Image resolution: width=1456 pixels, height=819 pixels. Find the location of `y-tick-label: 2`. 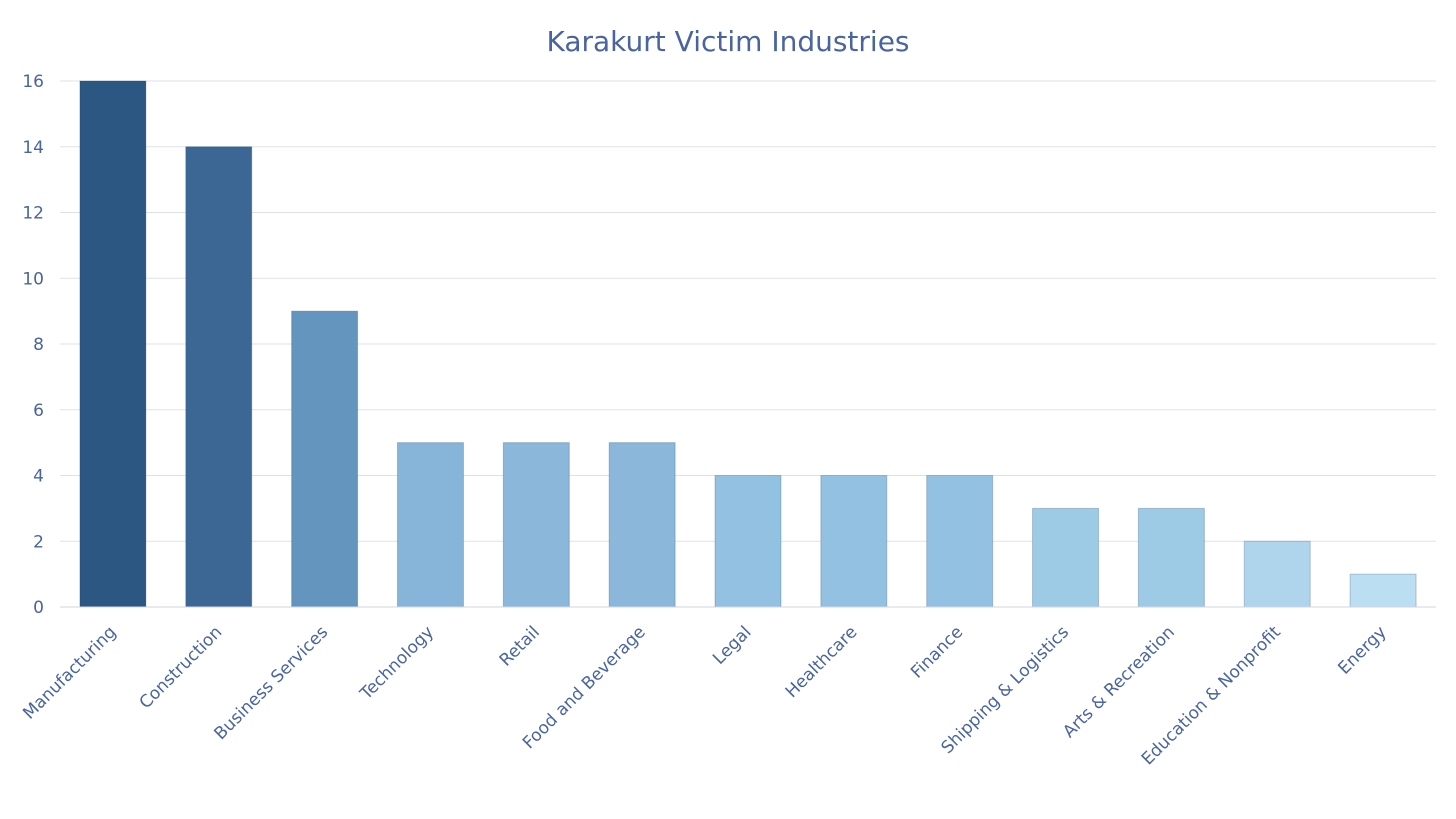

y-tick-label: 2 is located at coordinates (38, 542).